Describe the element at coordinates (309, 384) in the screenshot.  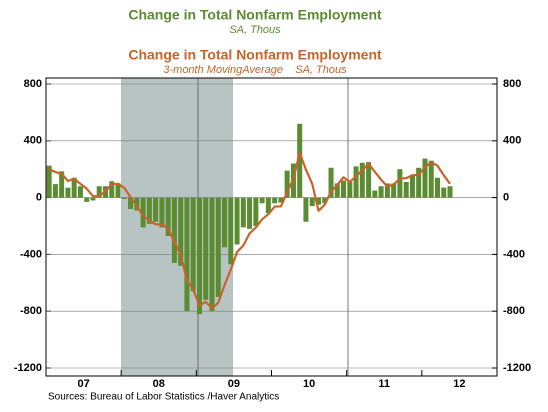
I see `x-tick-label: 10` at that location.